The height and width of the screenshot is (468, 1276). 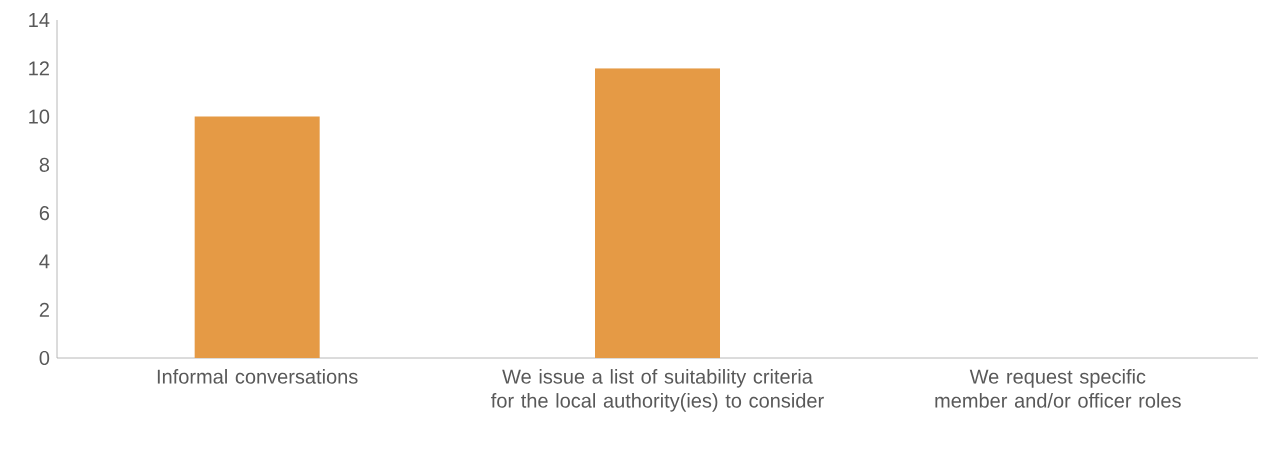 I want to click on x-tick-label: We request specific member and/or officer roles, so click(x=1058, y=388).